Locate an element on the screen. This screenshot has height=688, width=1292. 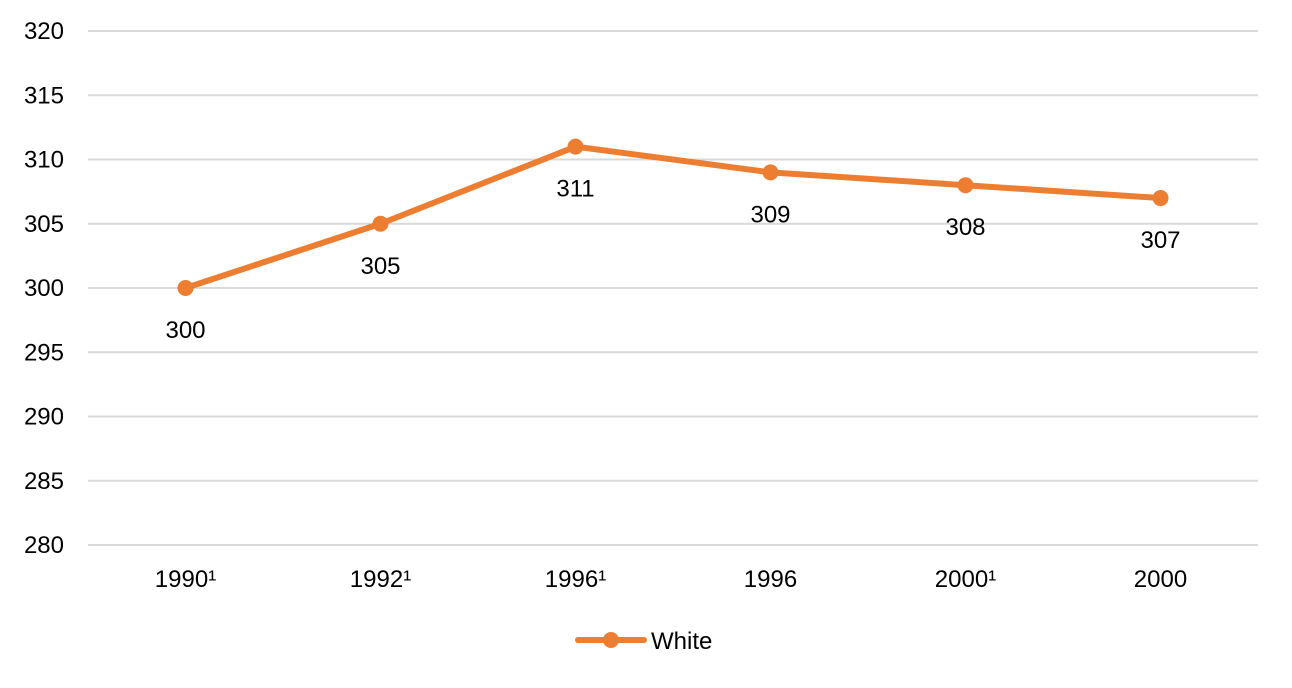
y-tick-label: 285 is located at coordinates (44, 481).